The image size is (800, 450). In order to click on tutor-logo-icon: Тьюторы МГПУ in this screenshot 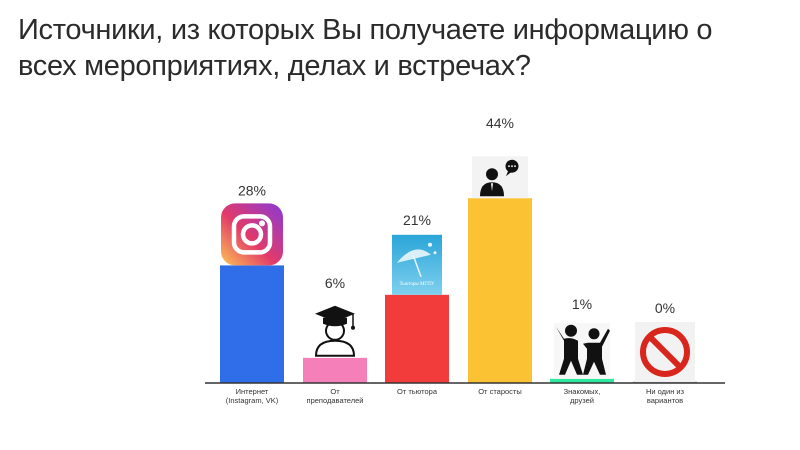, I will do `click(417, 264)`.